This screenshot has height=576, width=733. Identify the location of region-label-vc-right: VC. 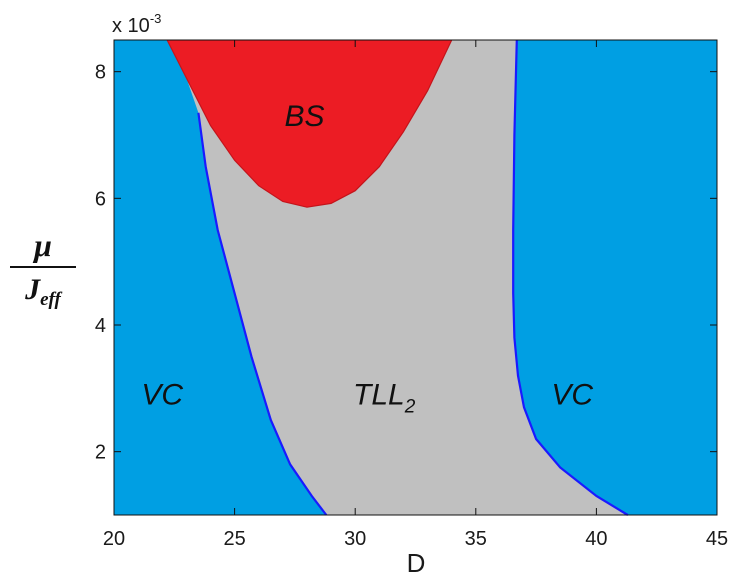
(572, 395).